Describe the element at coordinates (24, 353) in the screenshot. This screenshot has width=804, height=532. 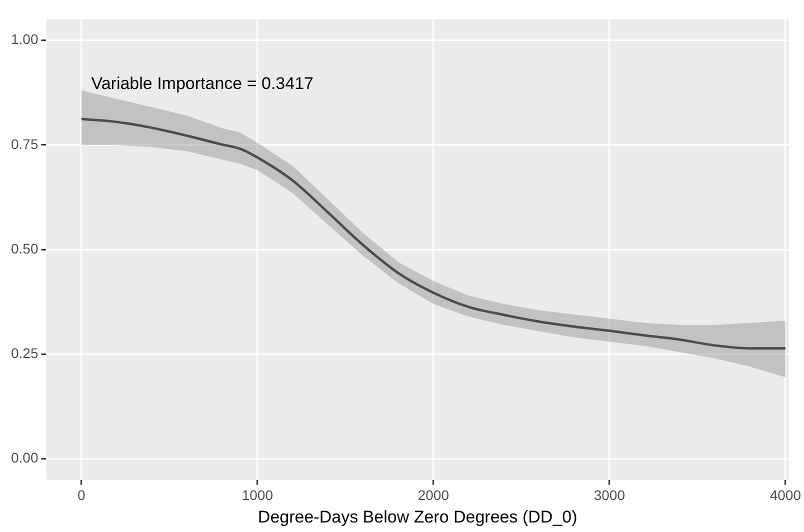
I see `y-tick-label: 0.25` at that location.